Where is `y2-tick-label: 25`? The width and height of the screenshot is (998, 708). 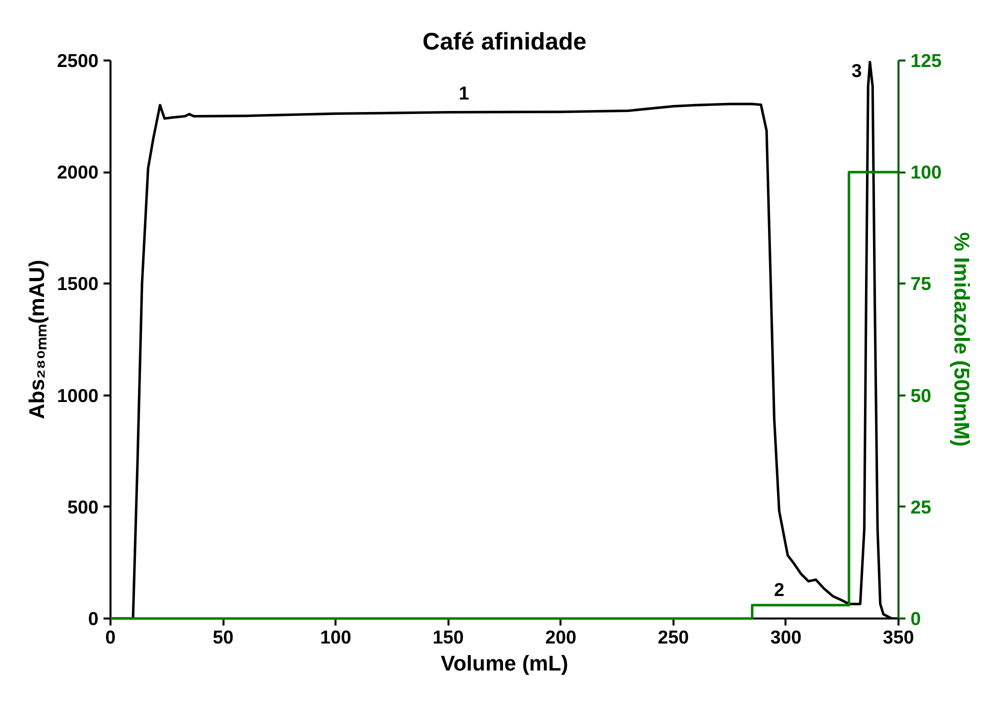
y2-tick-label: 25 is located at coordinates (921, 507).